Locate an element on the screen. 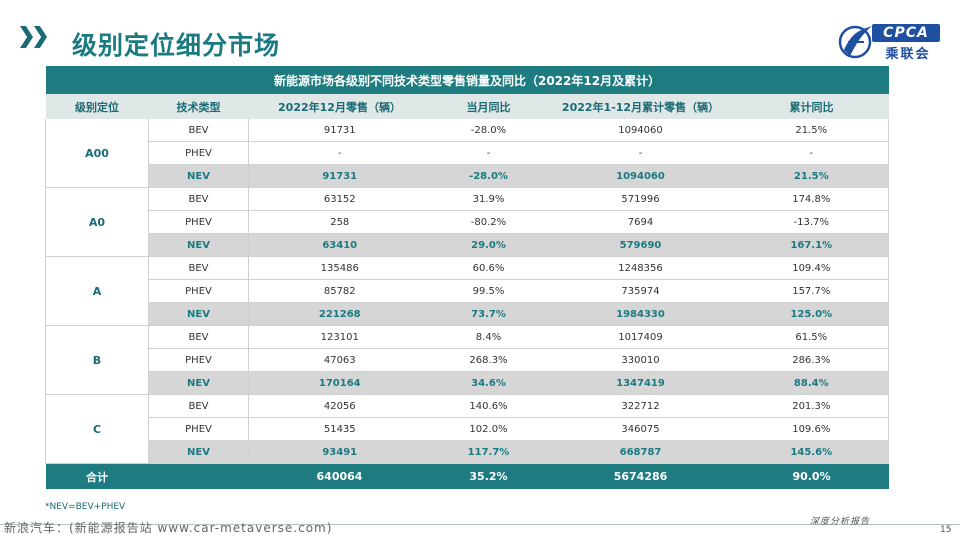 This screenshot has width=960, height=540. dec-retail-cell: 42056 is located at coordinates (339, 406).